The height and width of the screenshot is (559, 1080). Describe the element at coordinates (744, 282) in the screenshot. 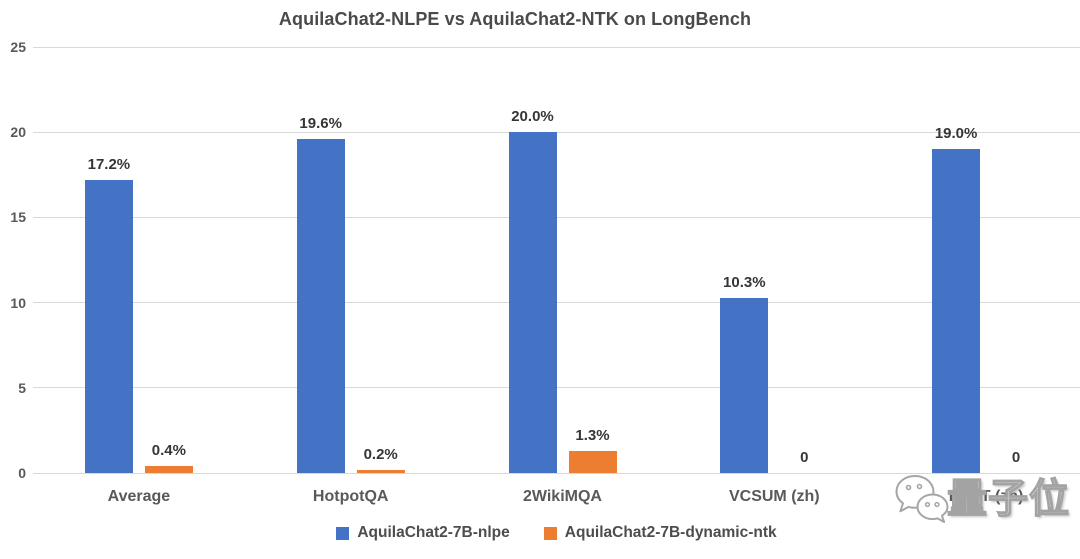

I see `value-label: 10.3%` at that location.